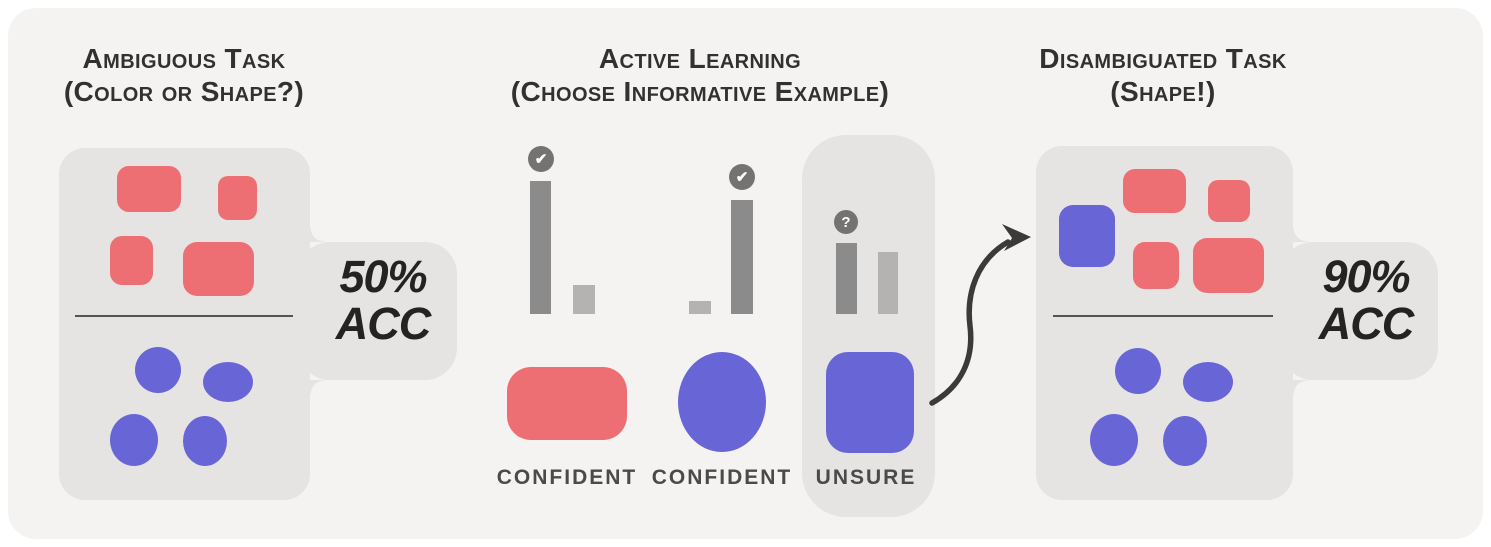  I want to click on example-red-rectangle, so click(567, 403).